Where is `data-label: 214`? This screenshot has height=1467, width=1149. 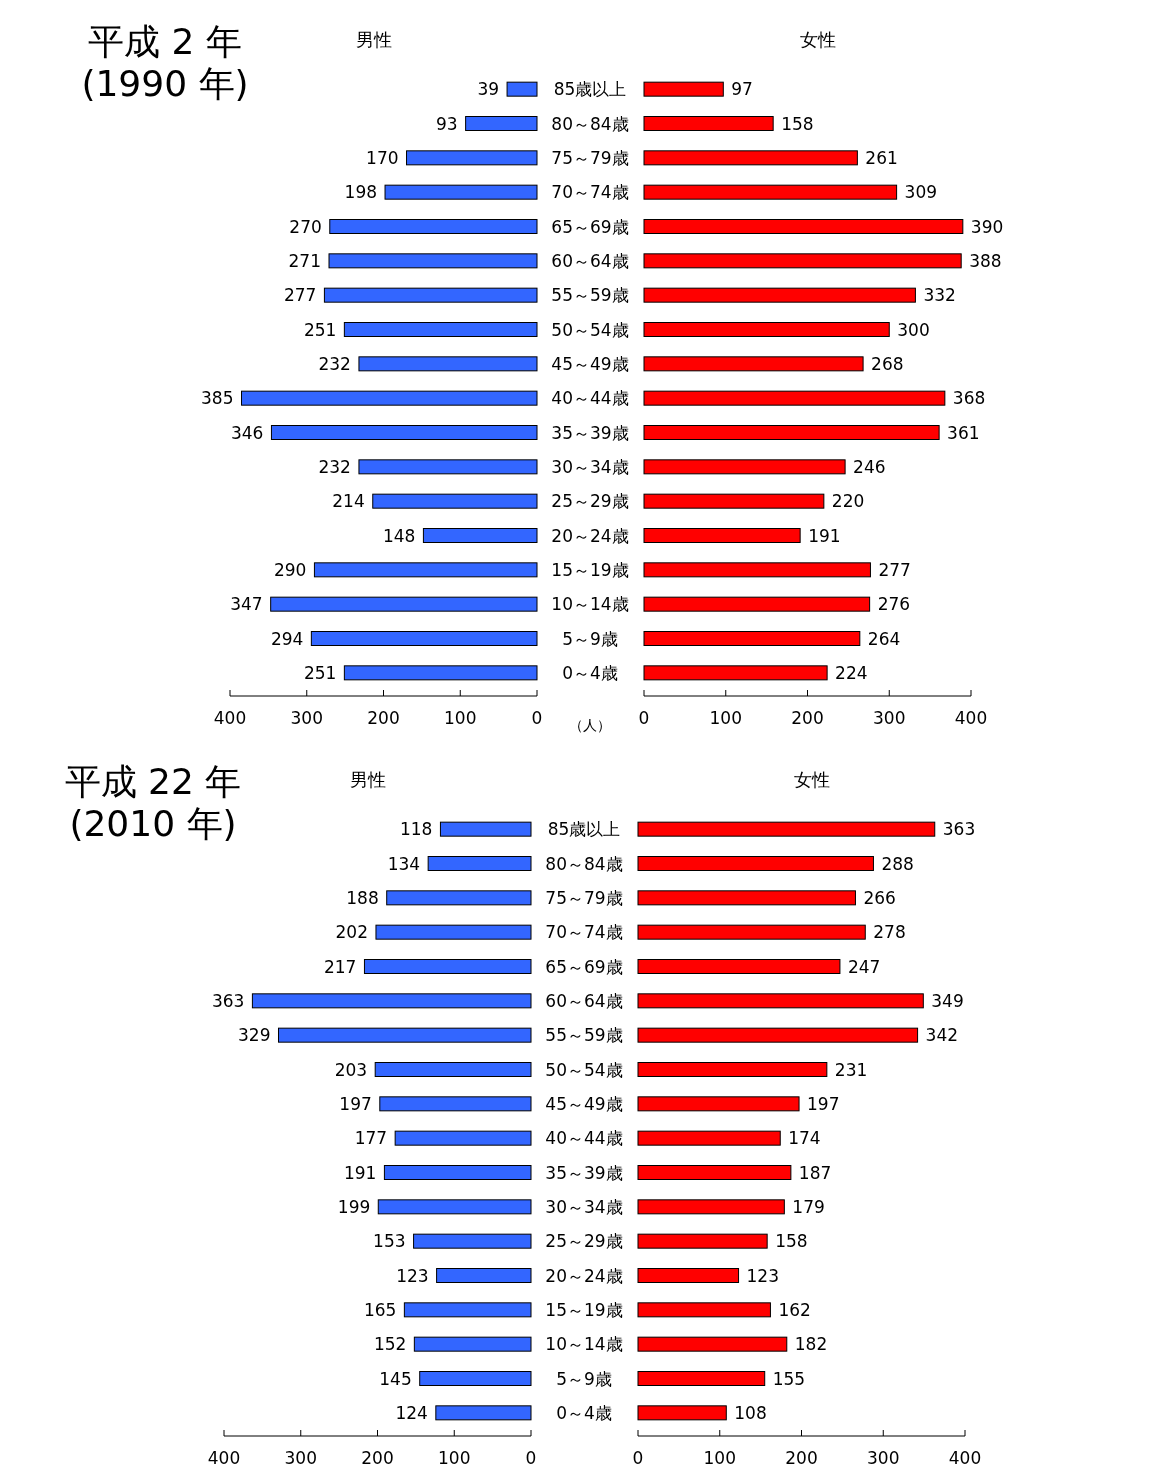
data-label: 214 is located at coordinates (348, 501).